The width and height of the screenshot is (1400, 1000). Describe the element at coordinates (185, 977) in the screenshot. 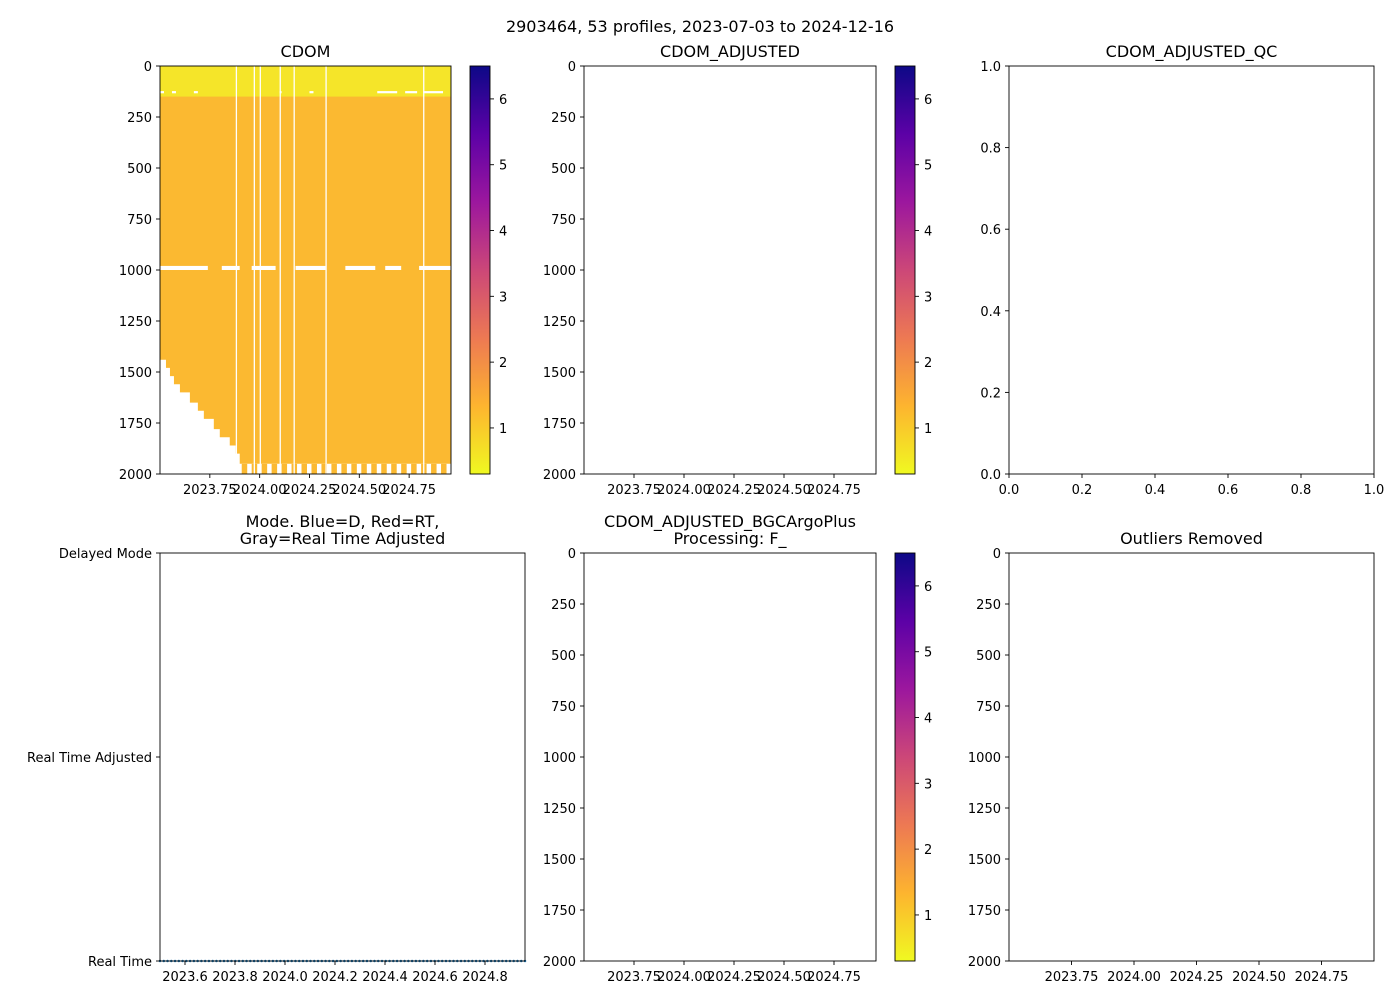

I see `x-tick-label: 2023.6` at that location.